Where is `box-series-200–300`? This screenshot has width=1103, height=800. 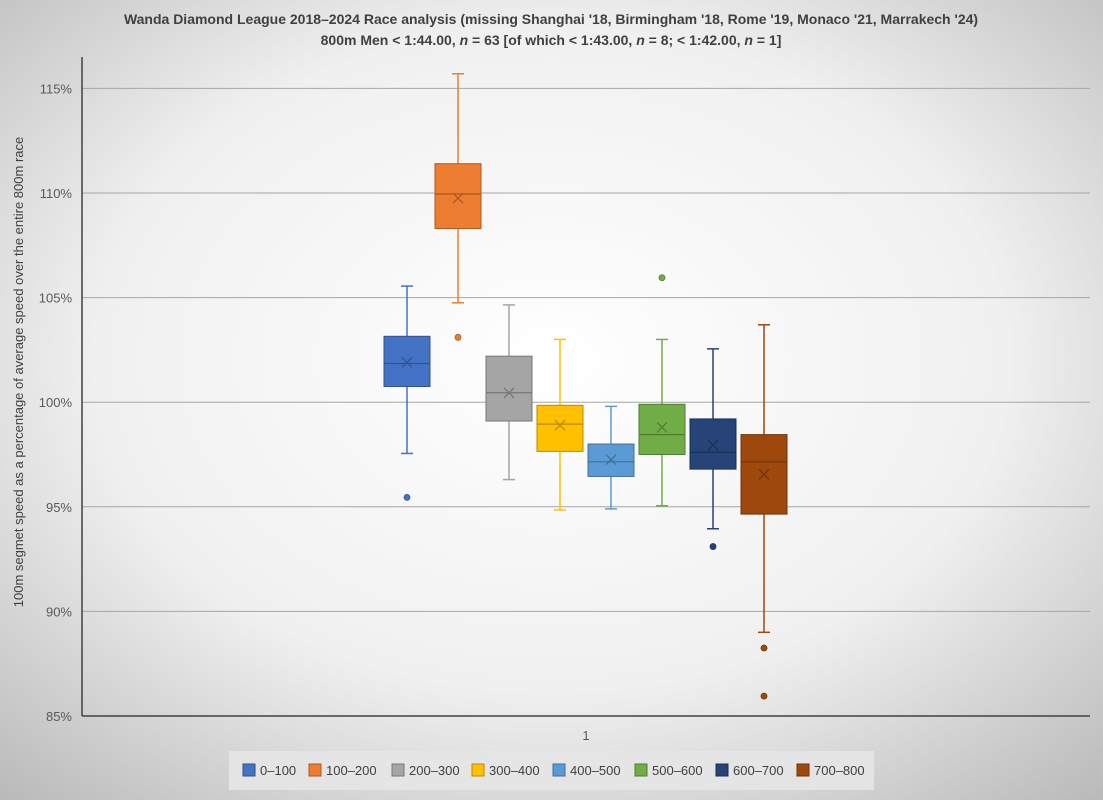 box-series-200–300 is located at coordinates (509, 392).